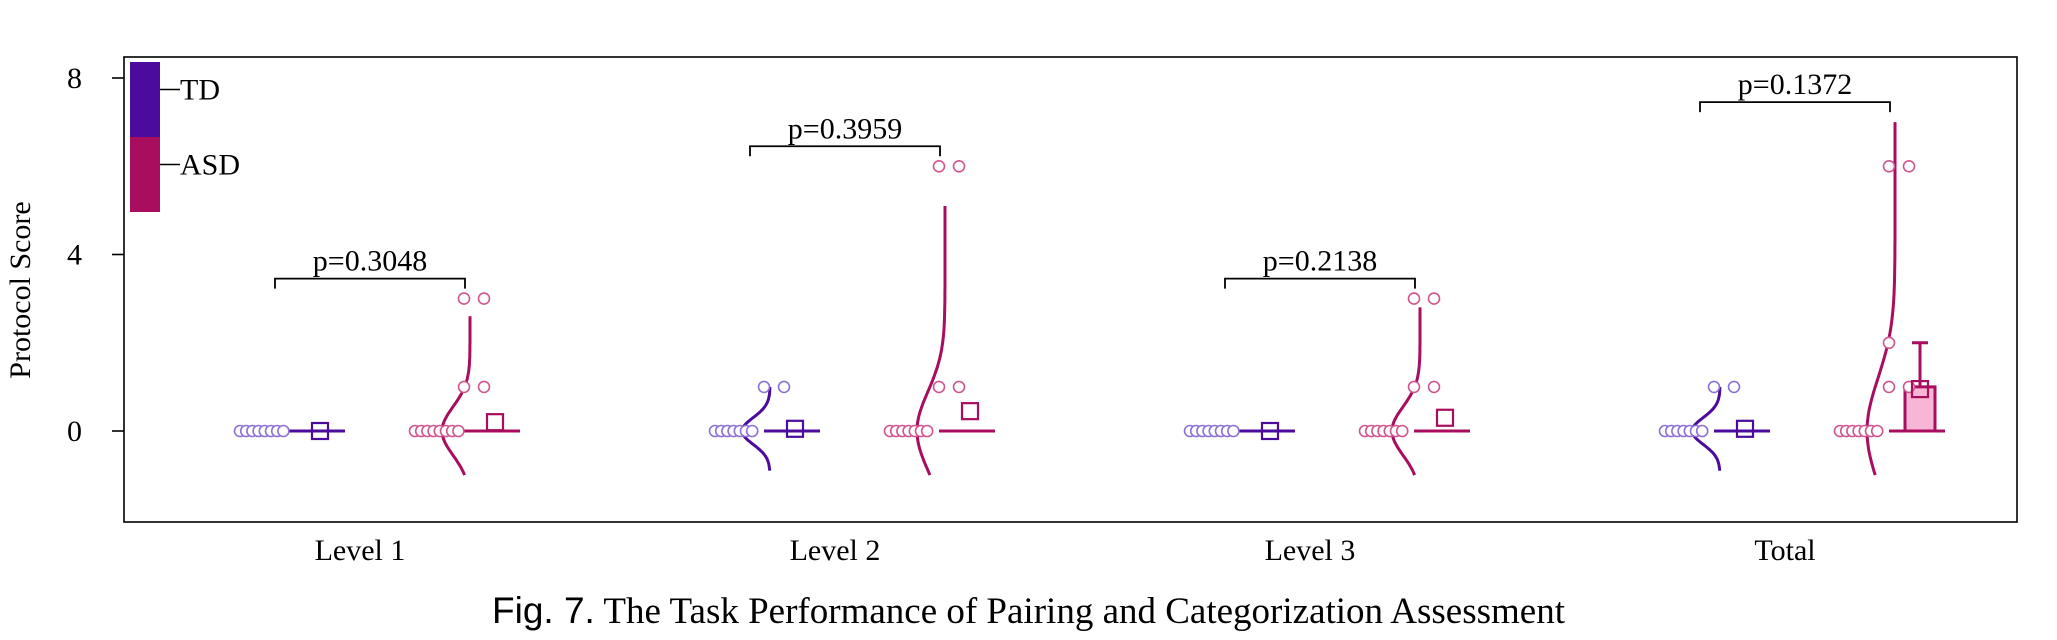 The width and height of the screenshot is (2057, 640). What do you see at coordinates (74, 431) in the screenshot?
I see `y-tick-label: 0` at bounding box center [74, 431].